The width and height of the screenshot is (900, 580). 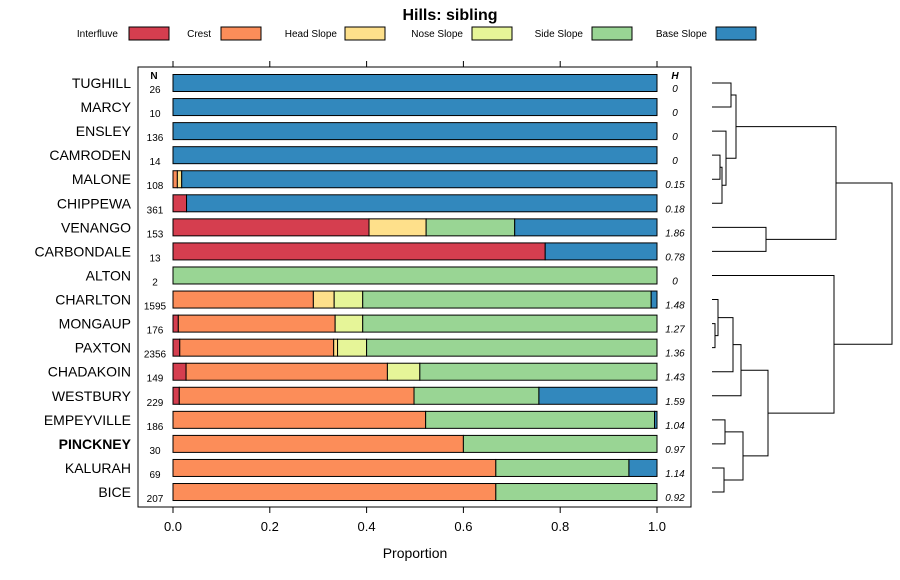 I want to click on h-label: 0.92, so click(x=675, y=498).